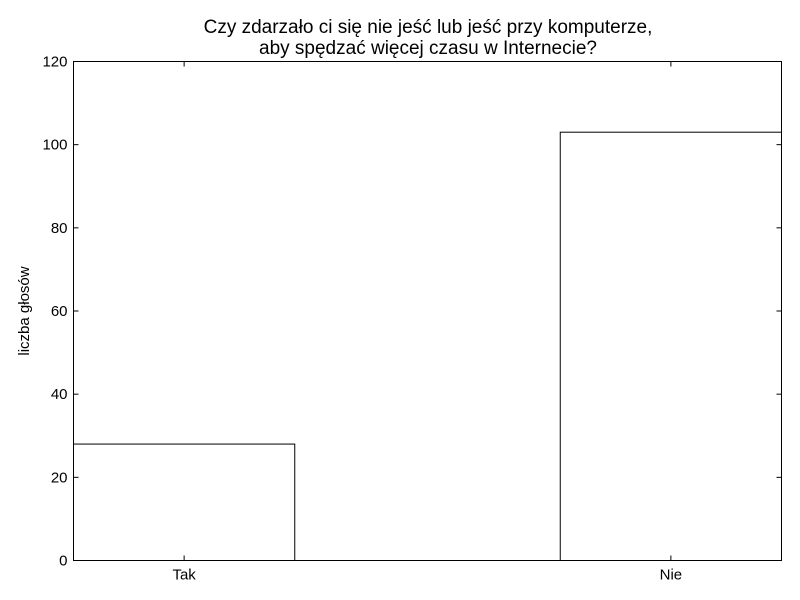 This screenshot has height=600, width=800. Describe the element at coordinates (671, 575) in the screenshot. I see `x-tick-label-nie: Nie` at that location.